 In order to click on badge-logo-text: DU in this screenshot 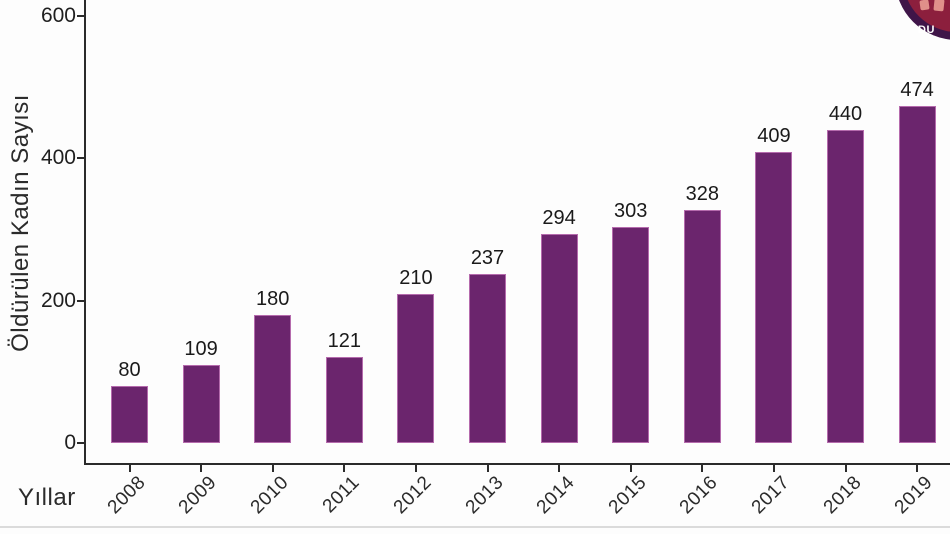, I will do `click(926, 30)`.